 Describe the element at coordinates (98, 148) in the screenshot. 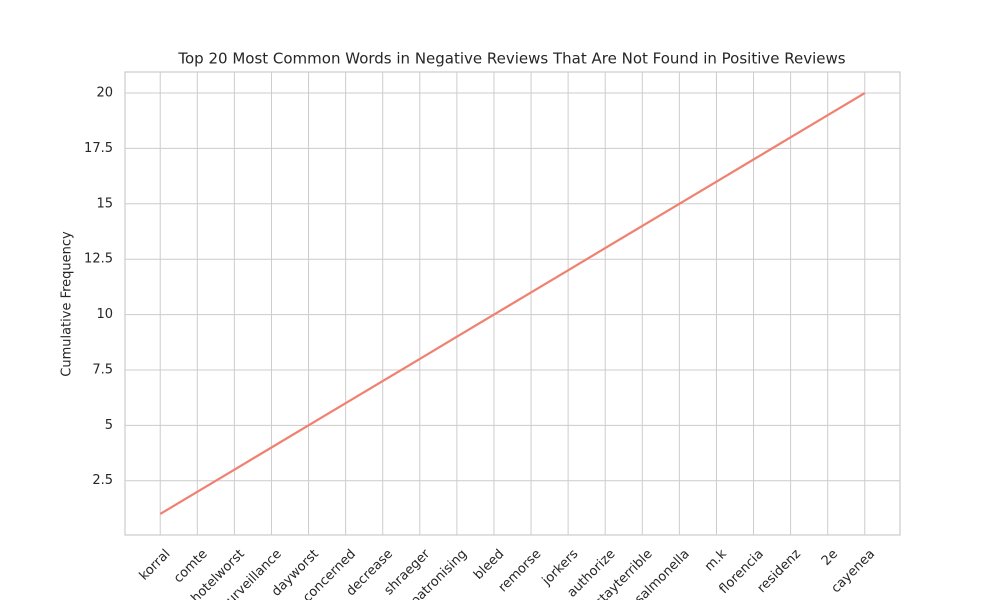

I see `y-tick-label: 17.5` at that location.